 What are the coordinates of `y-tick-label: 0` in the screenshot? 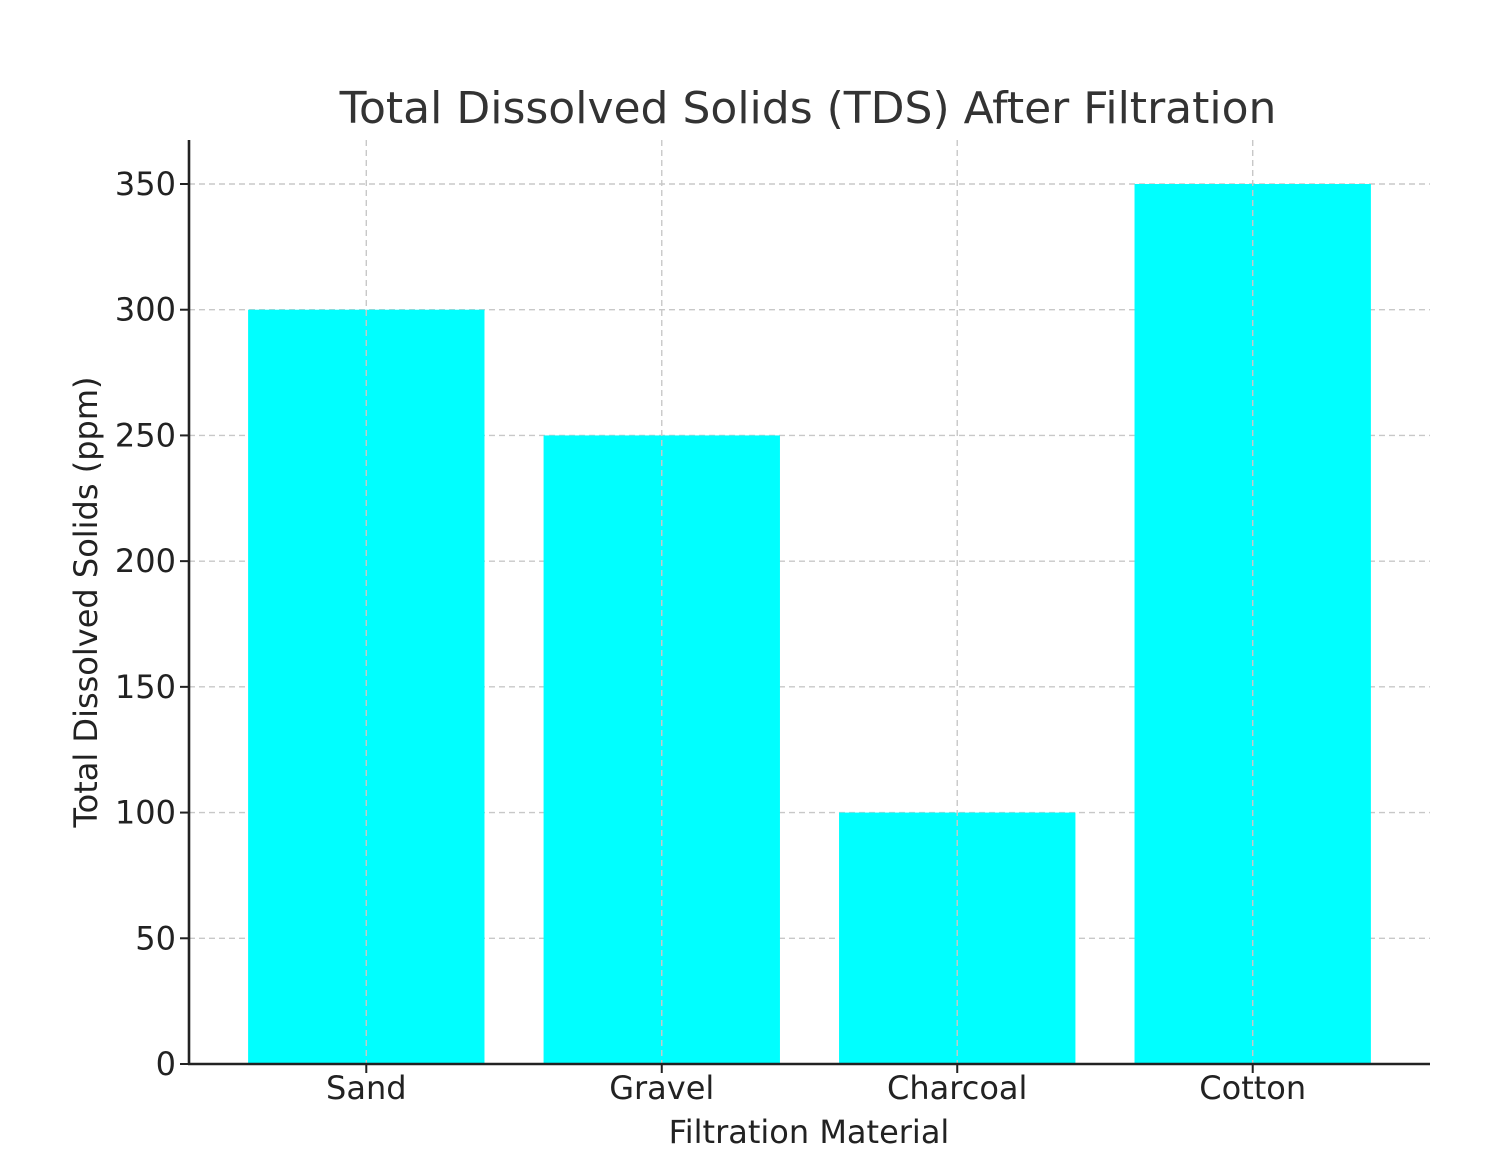 It's located at (166, 1064).